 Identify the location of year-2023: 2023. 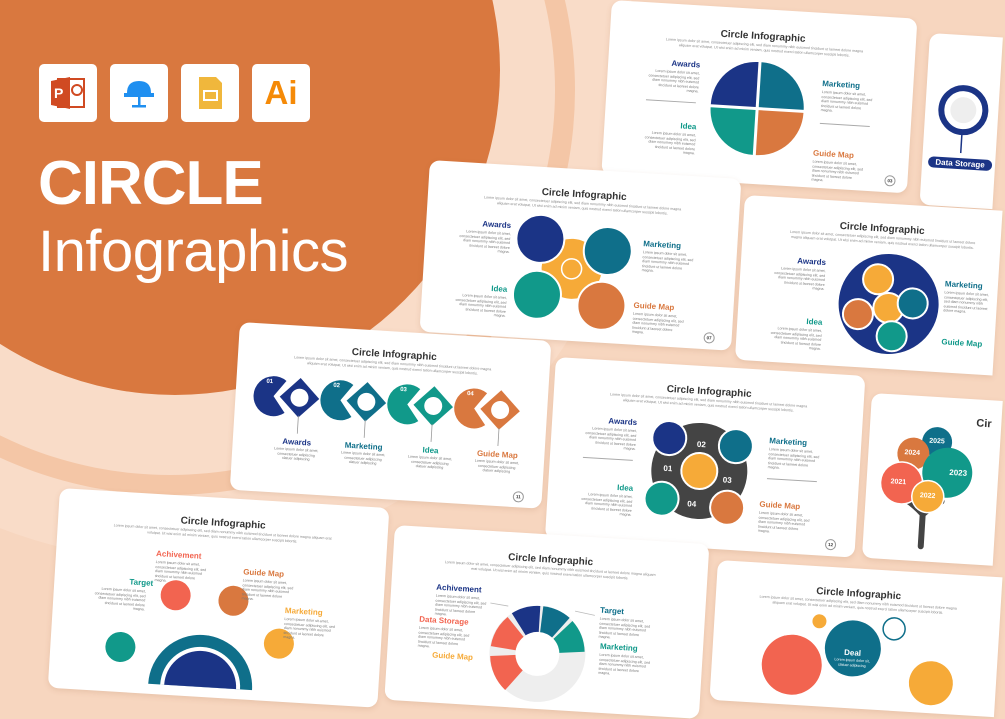
(958, 472).